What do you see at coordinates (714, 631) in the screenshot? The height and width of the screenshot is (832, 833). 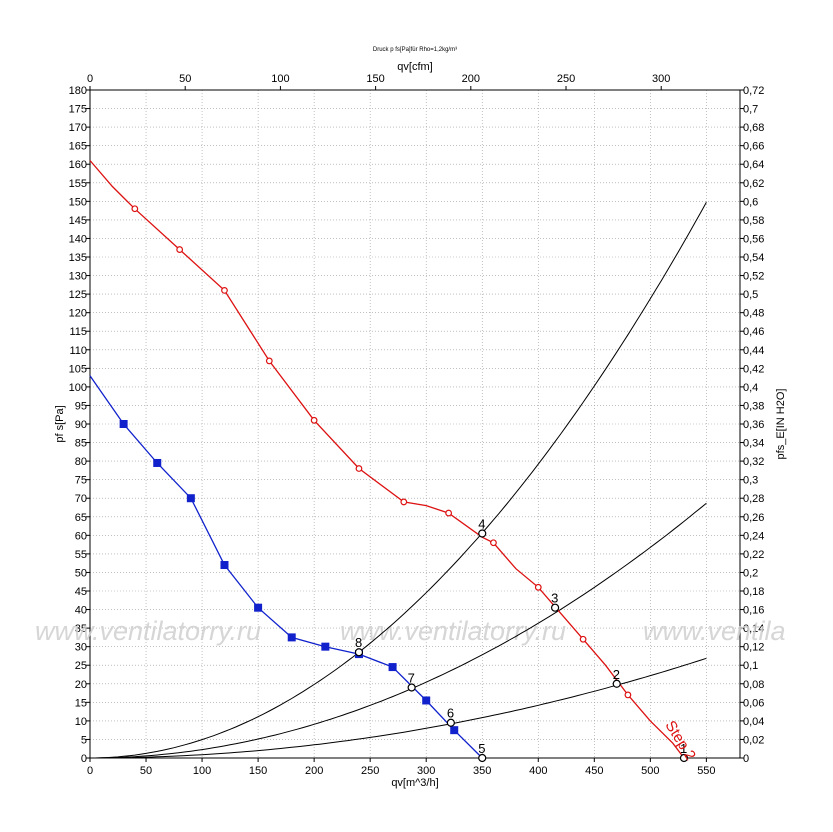 I see `watermark-text: www.ventila` at bounding box center [714, 631].